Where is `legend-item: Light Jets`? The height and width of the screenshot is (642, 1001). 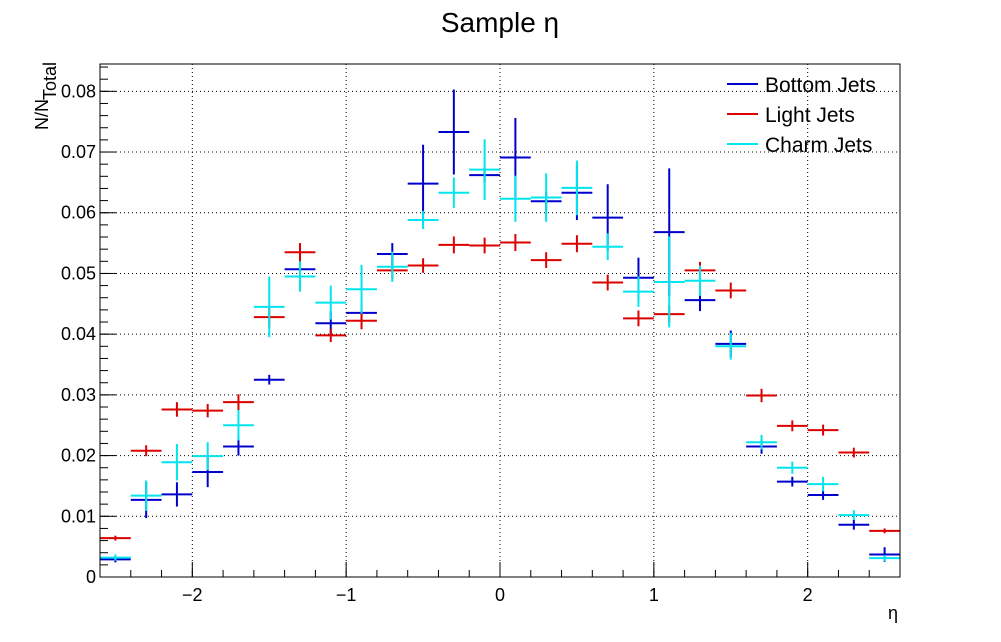
legend-item: Light Jets is located at coordinates (791, 115).